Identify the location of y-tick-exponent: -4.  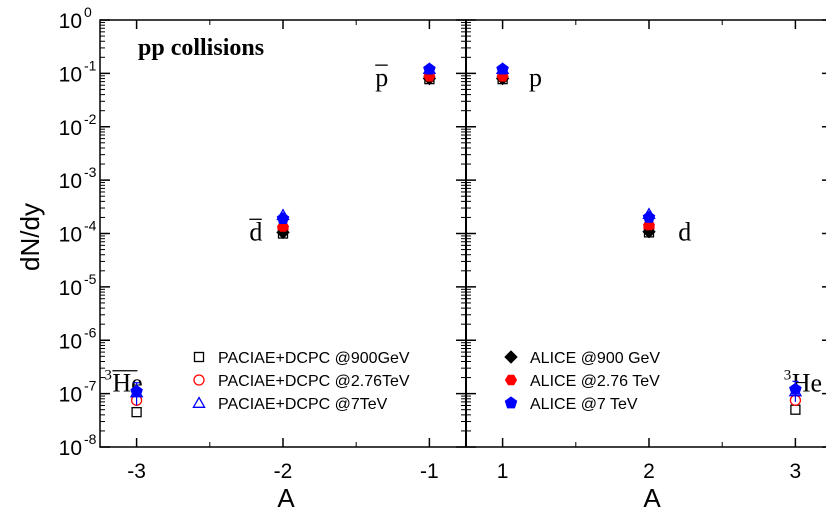
(90, 226).